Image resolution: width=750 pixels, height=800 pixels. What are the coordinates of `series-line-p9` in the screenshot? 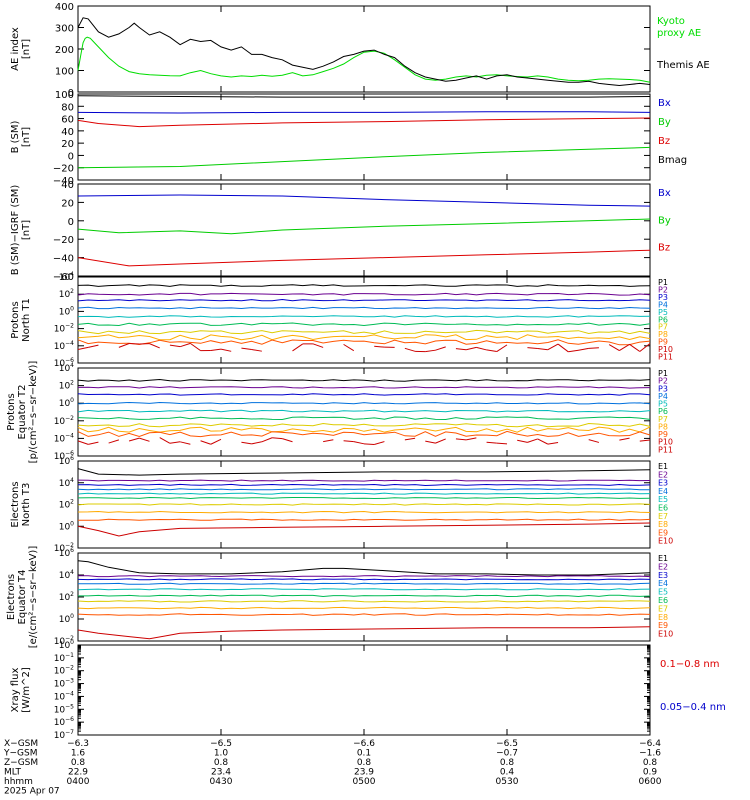 It's located at (364, 342).